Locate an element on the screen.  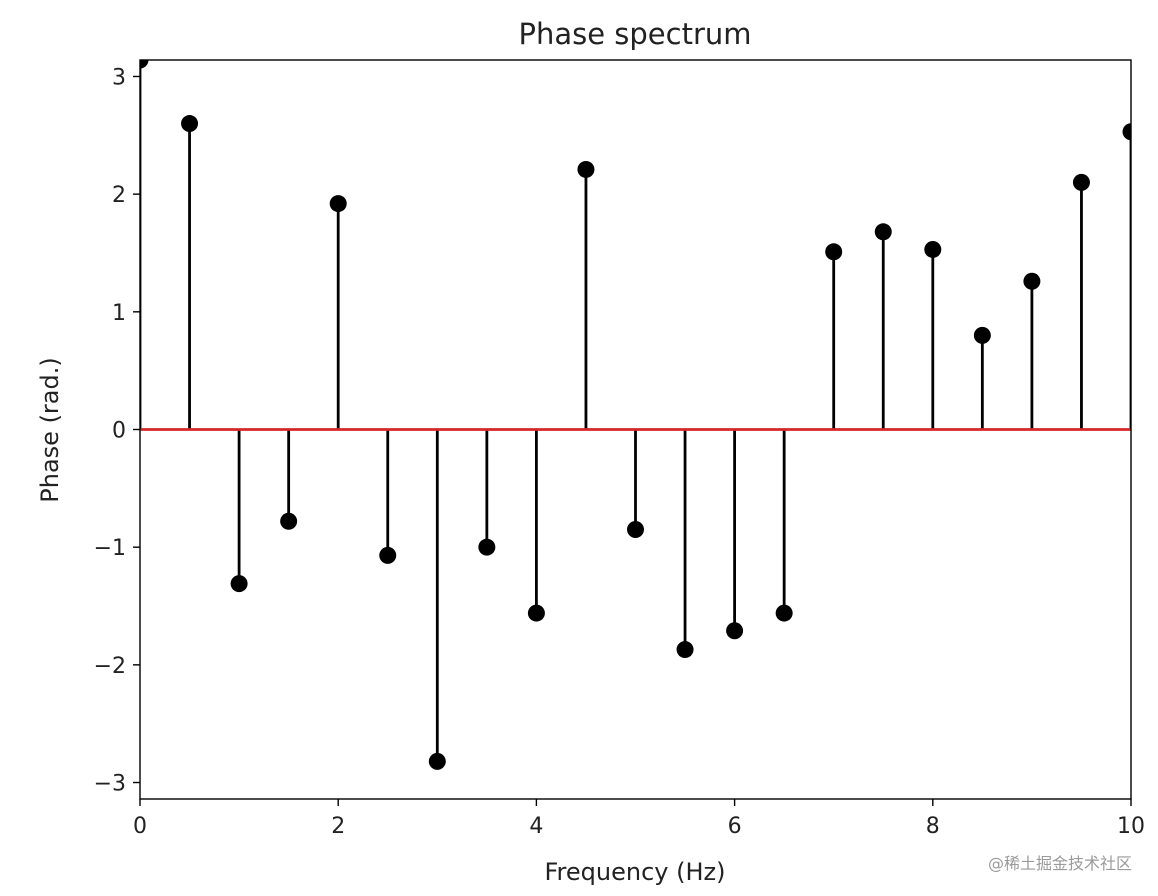
x-tick-label: 8 is located at coordinates (933, 826).